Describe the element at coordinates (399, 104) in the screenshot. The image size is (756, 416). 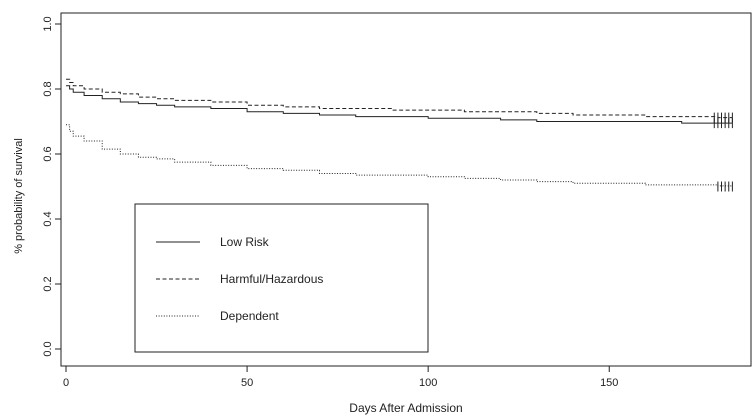
I see `series-line-low-risk` at that location.